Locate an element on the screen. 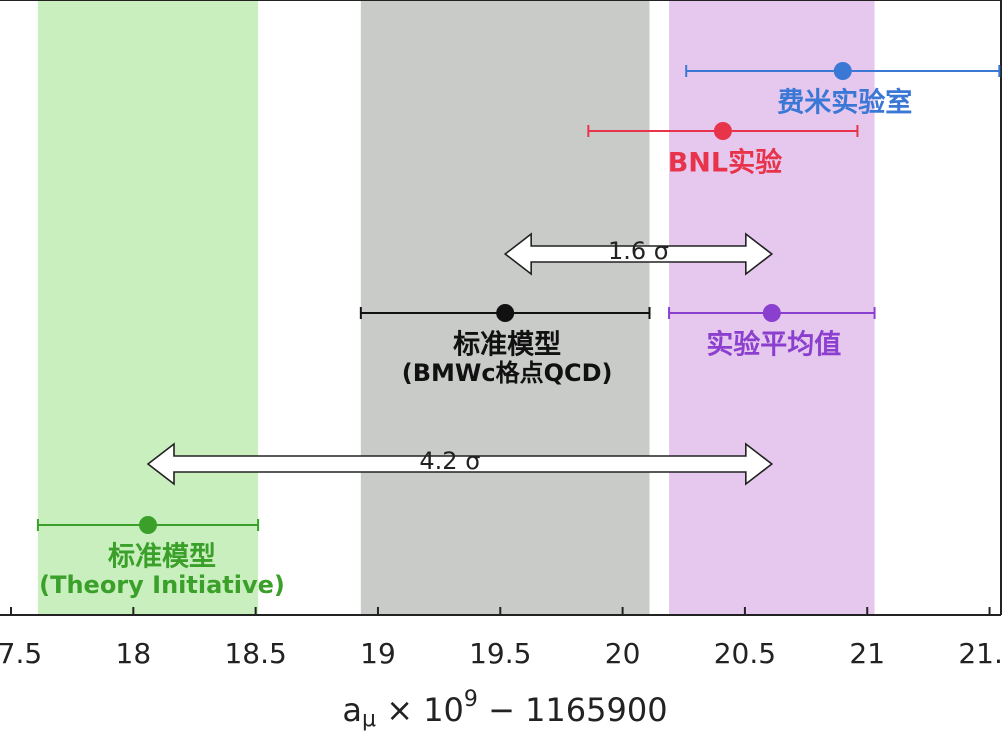  annotation: 4.2 σ is located at coordinates (449, 461).